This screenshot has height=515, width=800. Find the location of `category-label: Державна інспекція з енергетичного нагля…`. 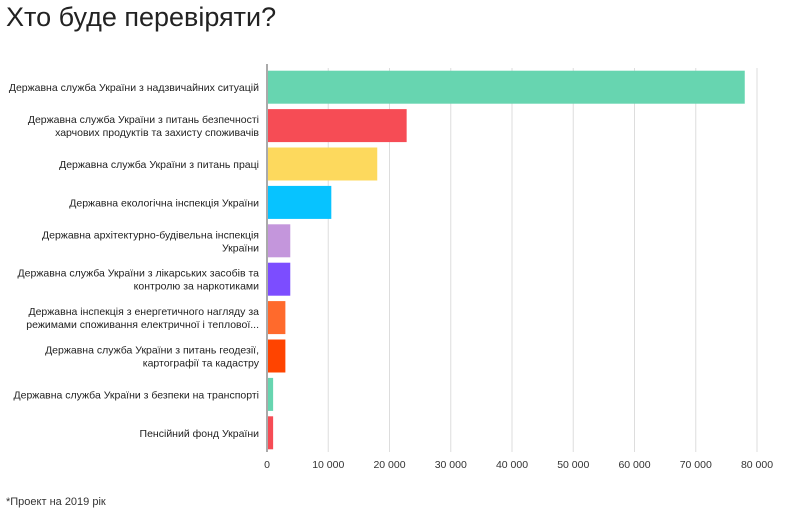

category-label: Державна інспекція з енергетичного нагля… is located at coordinates (143, 312).